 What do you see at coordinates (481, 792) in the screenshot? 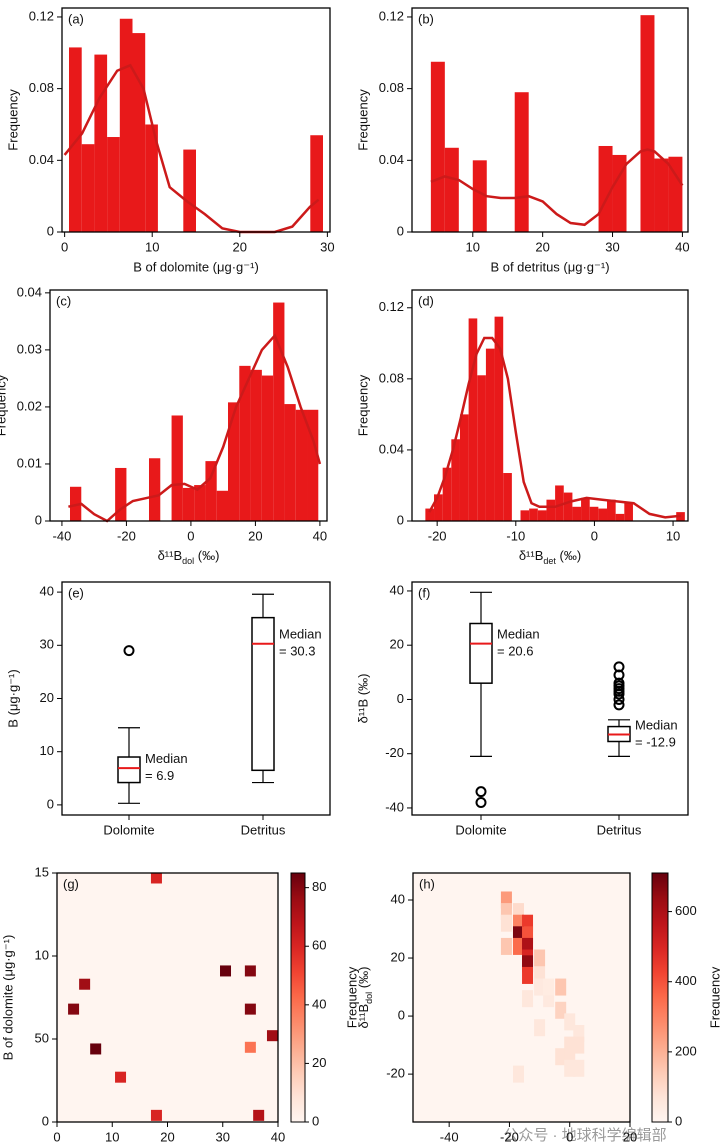
I see `outlier` at bounding box center [481, 792].